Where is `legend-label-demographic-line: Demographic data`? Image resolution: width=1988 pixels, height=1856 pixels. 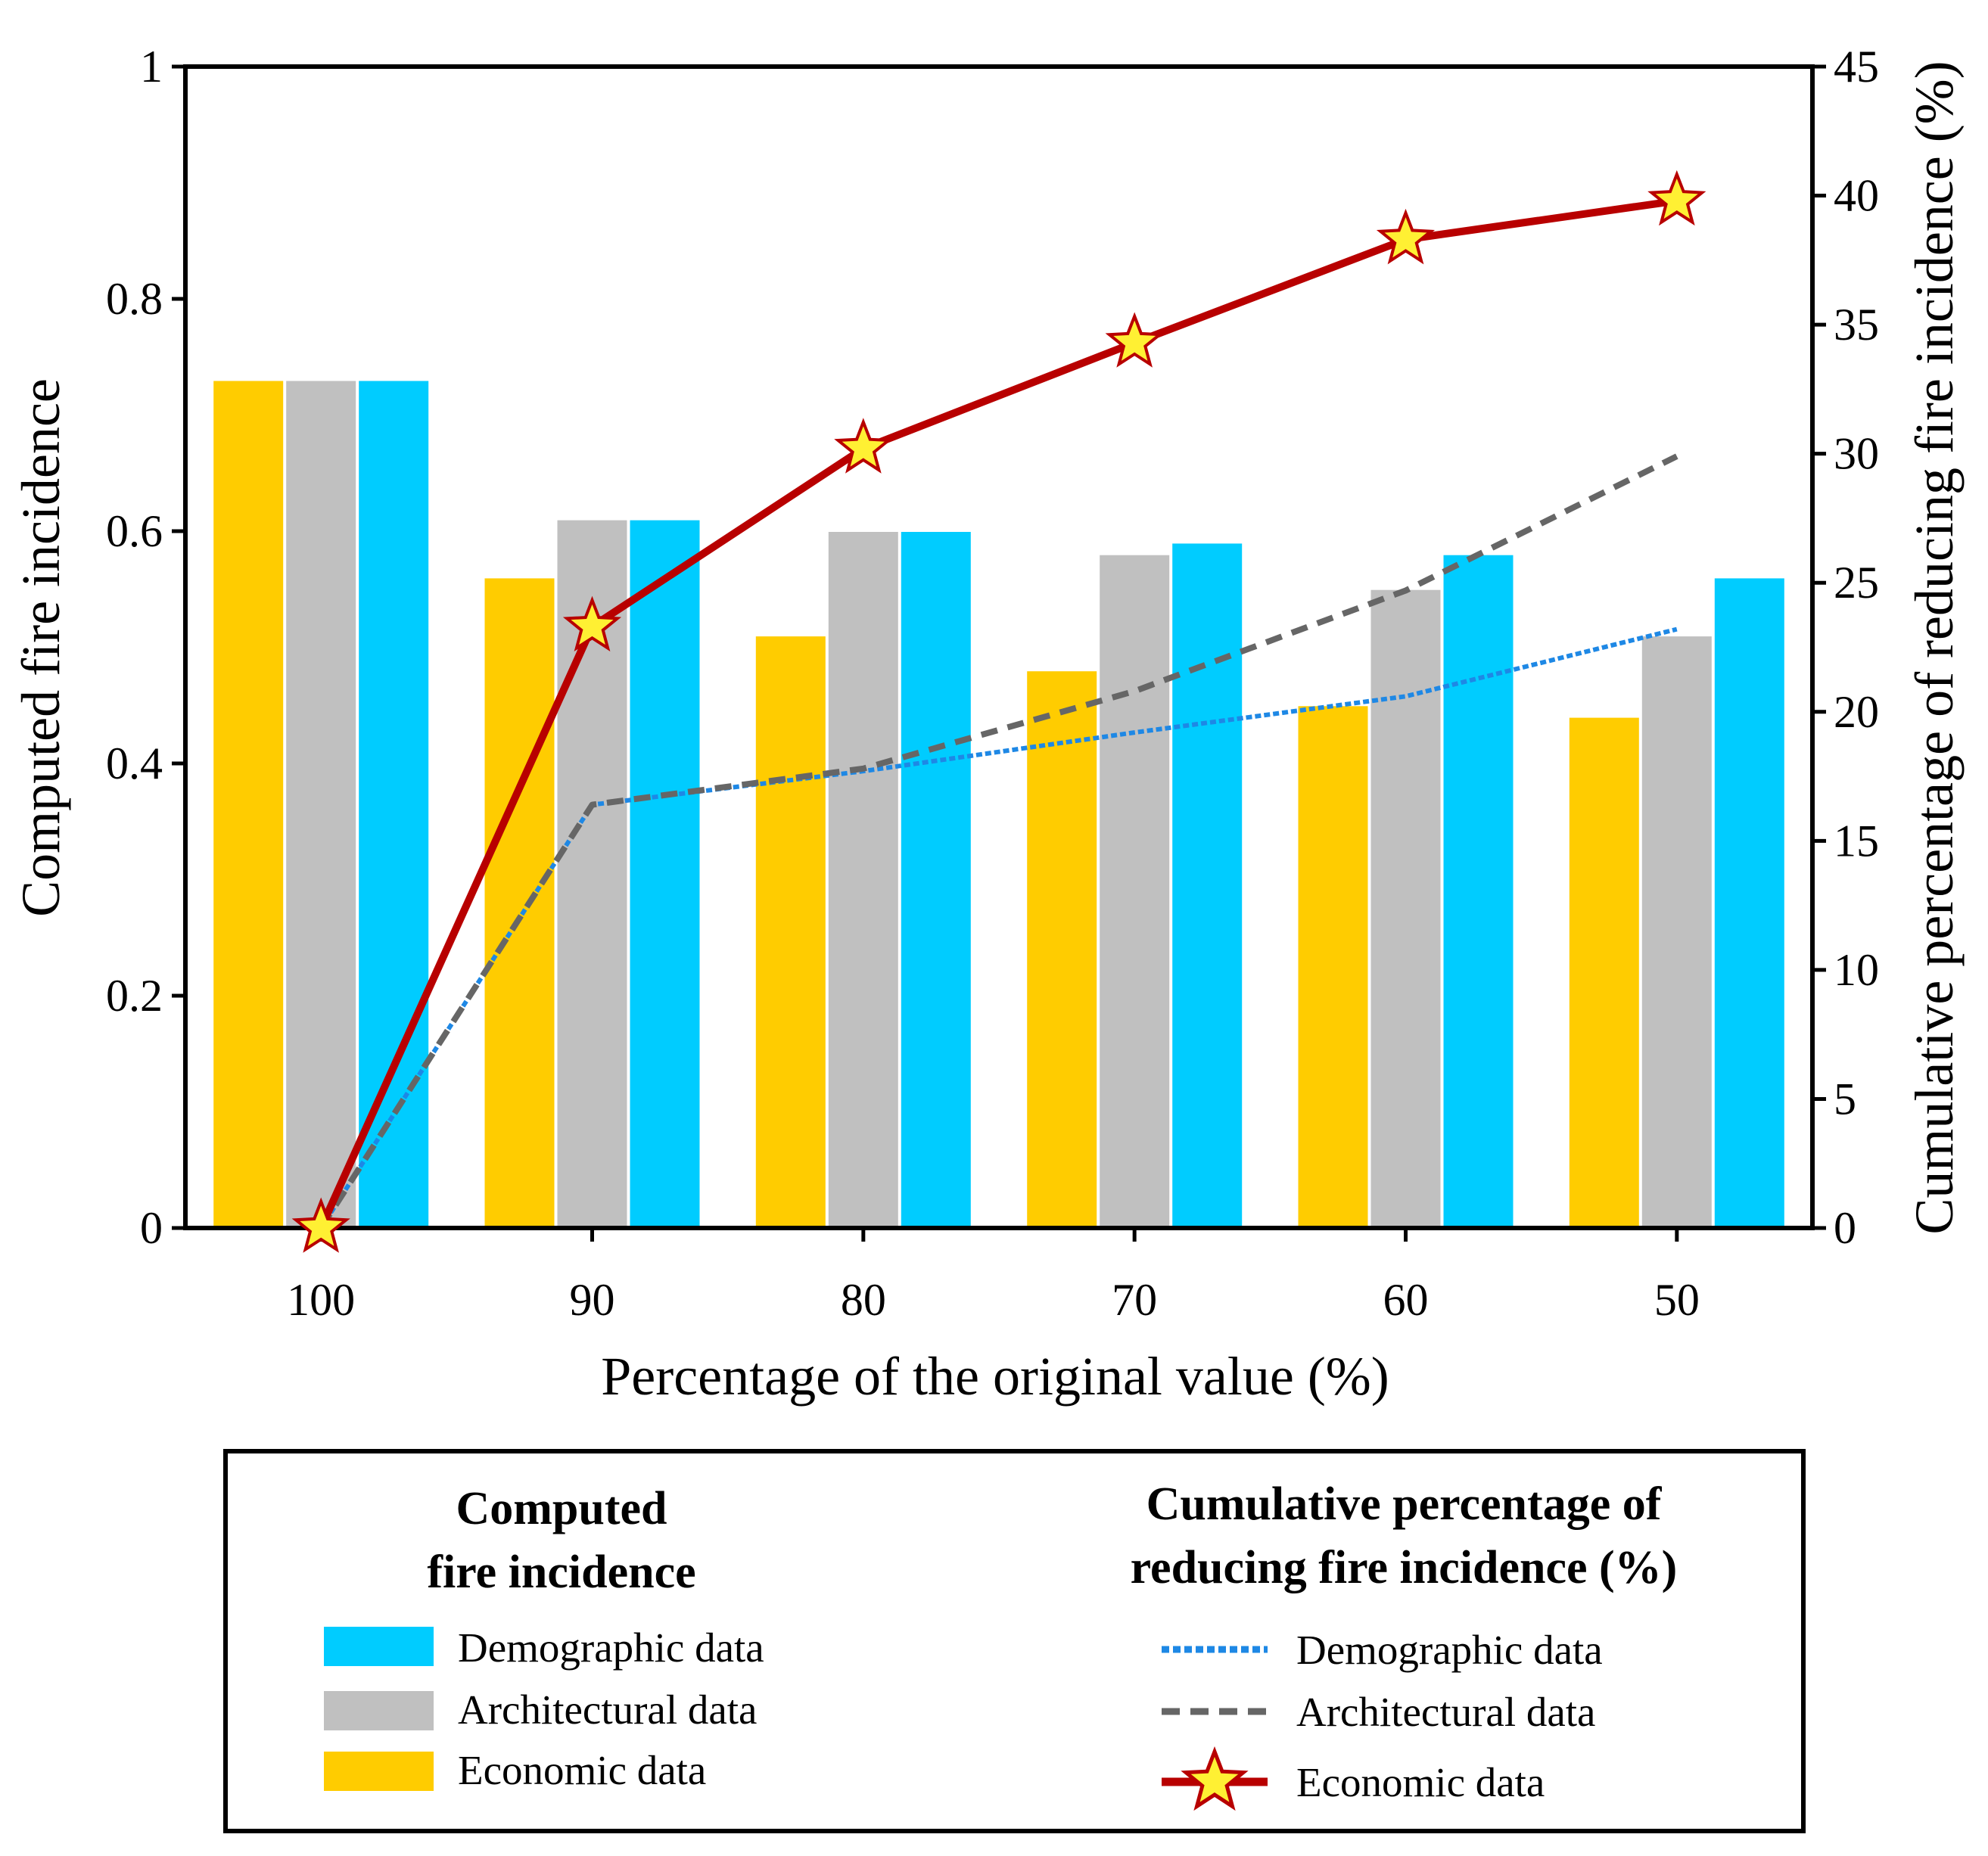 legend-label-demographic-line: Demographic data is located at coordinates (1449, 1650).